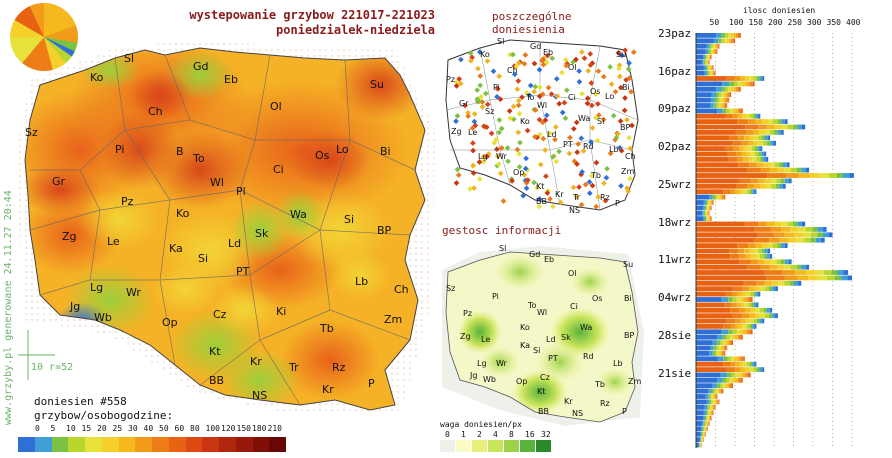 The width and height of the screenshot is (892, 458). Describe the element at coordinates (228, 428) in the screenshot. I see `legend-value: 120` at that location.